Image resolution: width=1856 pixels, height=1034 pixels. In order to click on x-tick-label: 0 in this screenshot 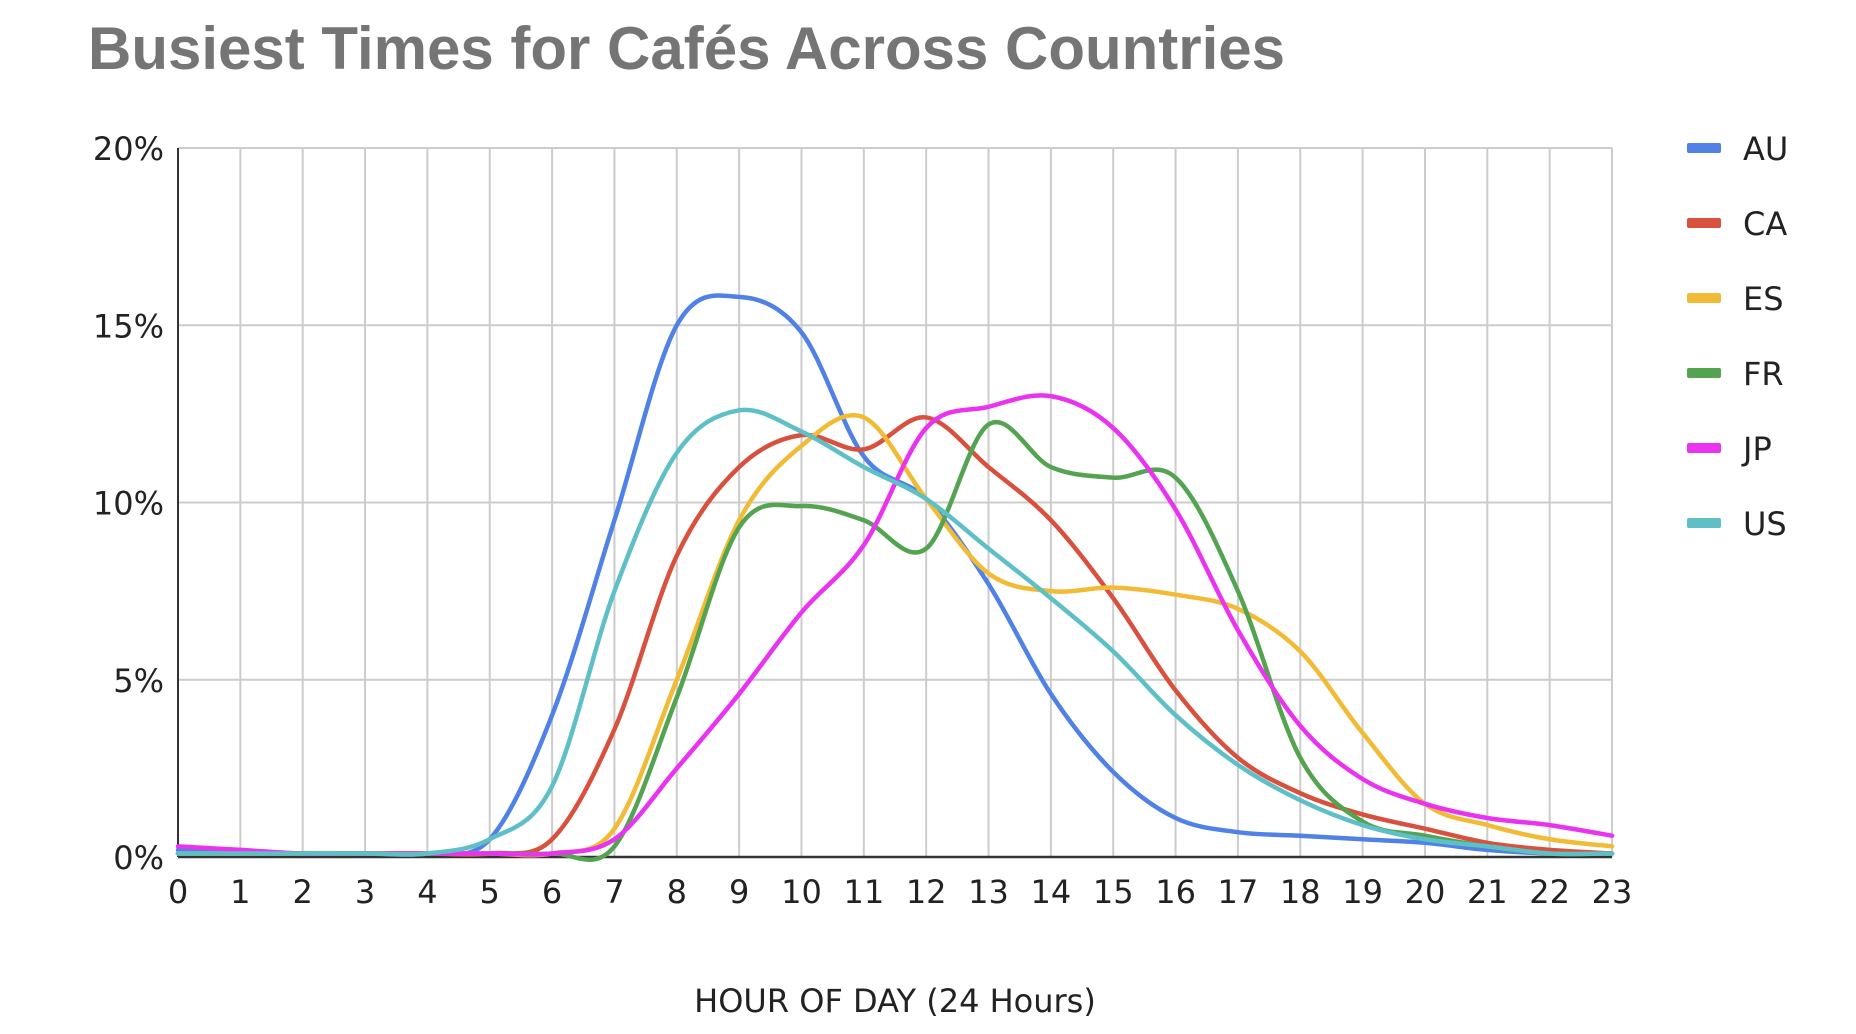, I will do `click(178, 892)`.